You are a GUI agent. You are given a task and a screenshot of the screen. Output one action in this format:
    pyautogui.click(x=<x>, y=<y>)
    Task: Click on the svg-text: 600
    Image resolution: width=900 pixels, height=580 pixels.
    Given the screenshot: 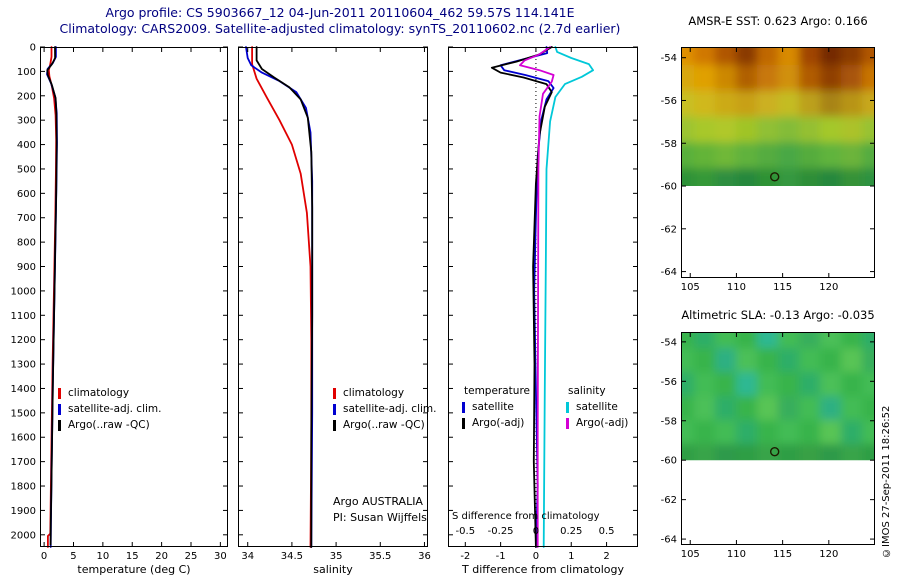 What is the action you would take?
    pyautogui.click(x=26, y=194)
    